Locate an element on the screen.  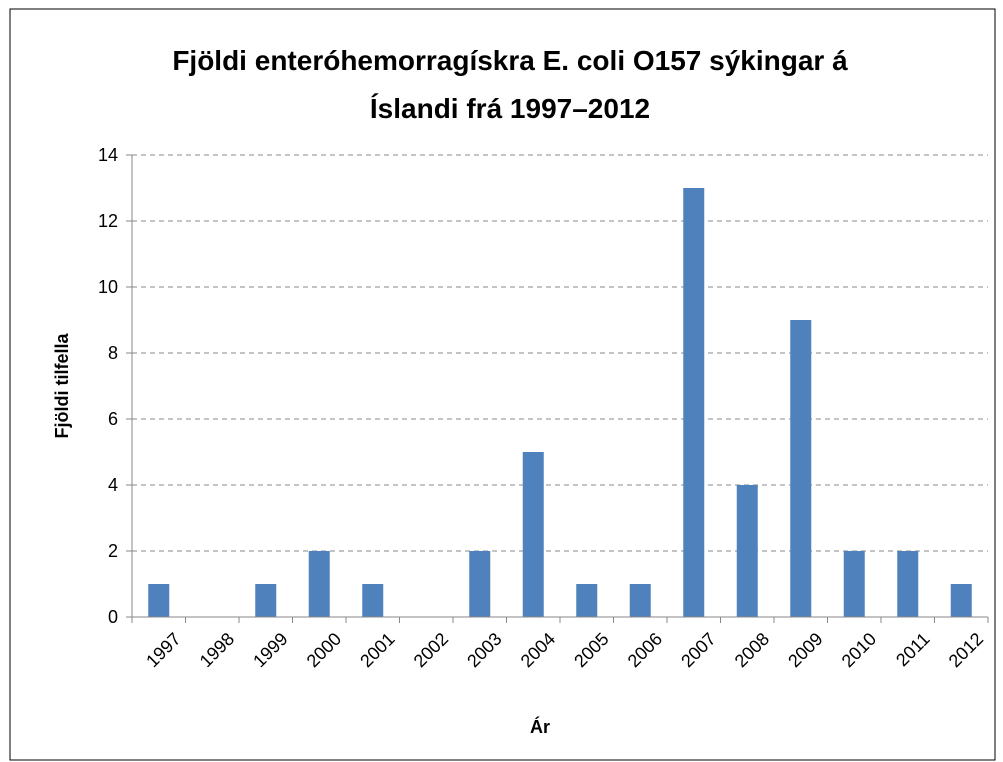
y-axis-label: Fjöldi tilfella is located at coordinates (62, 386).